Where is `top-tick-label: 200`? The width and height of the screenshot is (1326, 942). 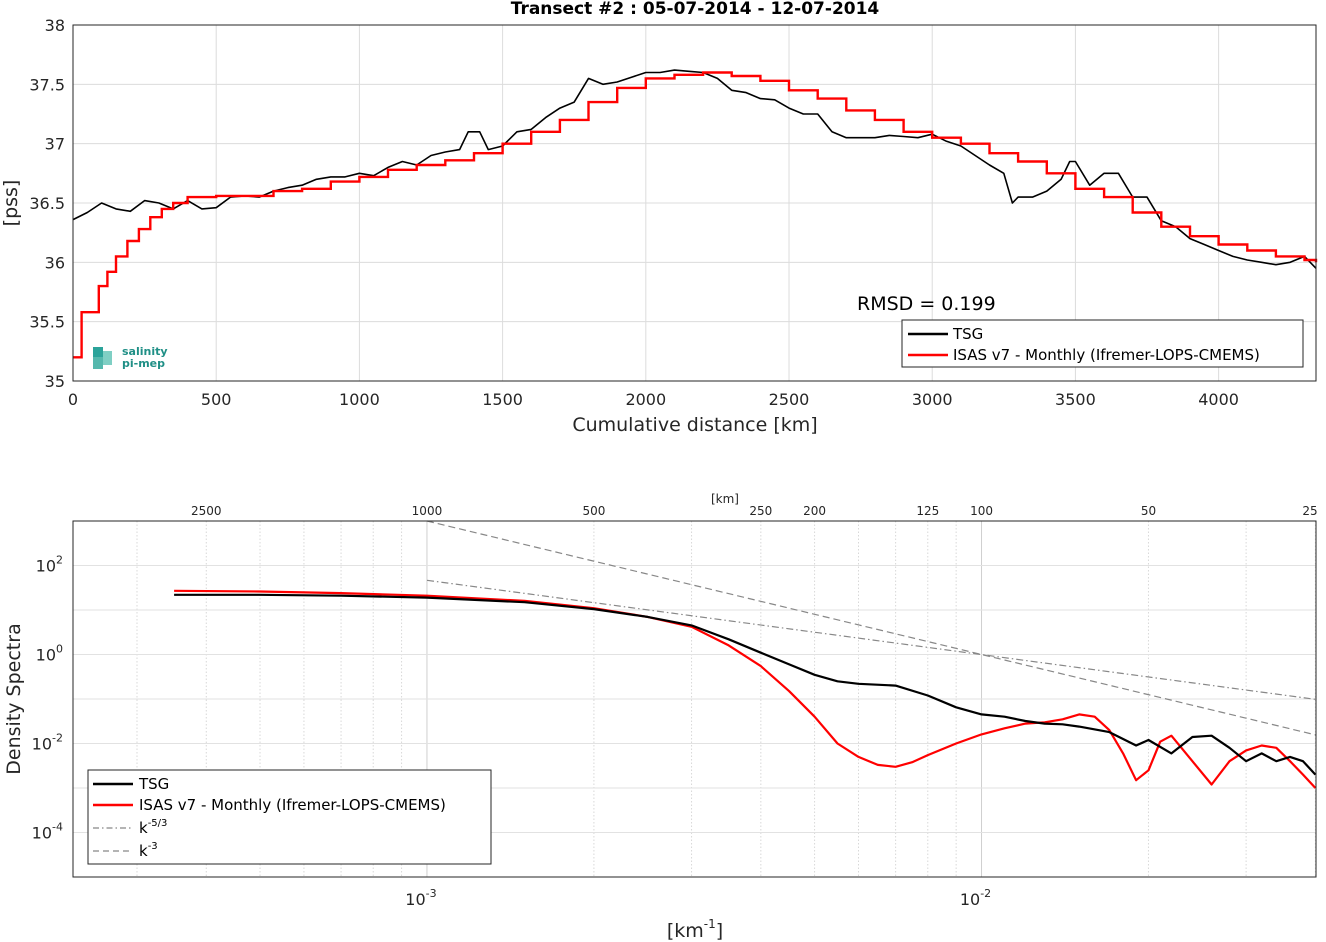
top-tick-label: 200 is located at coordinates (814, 511).